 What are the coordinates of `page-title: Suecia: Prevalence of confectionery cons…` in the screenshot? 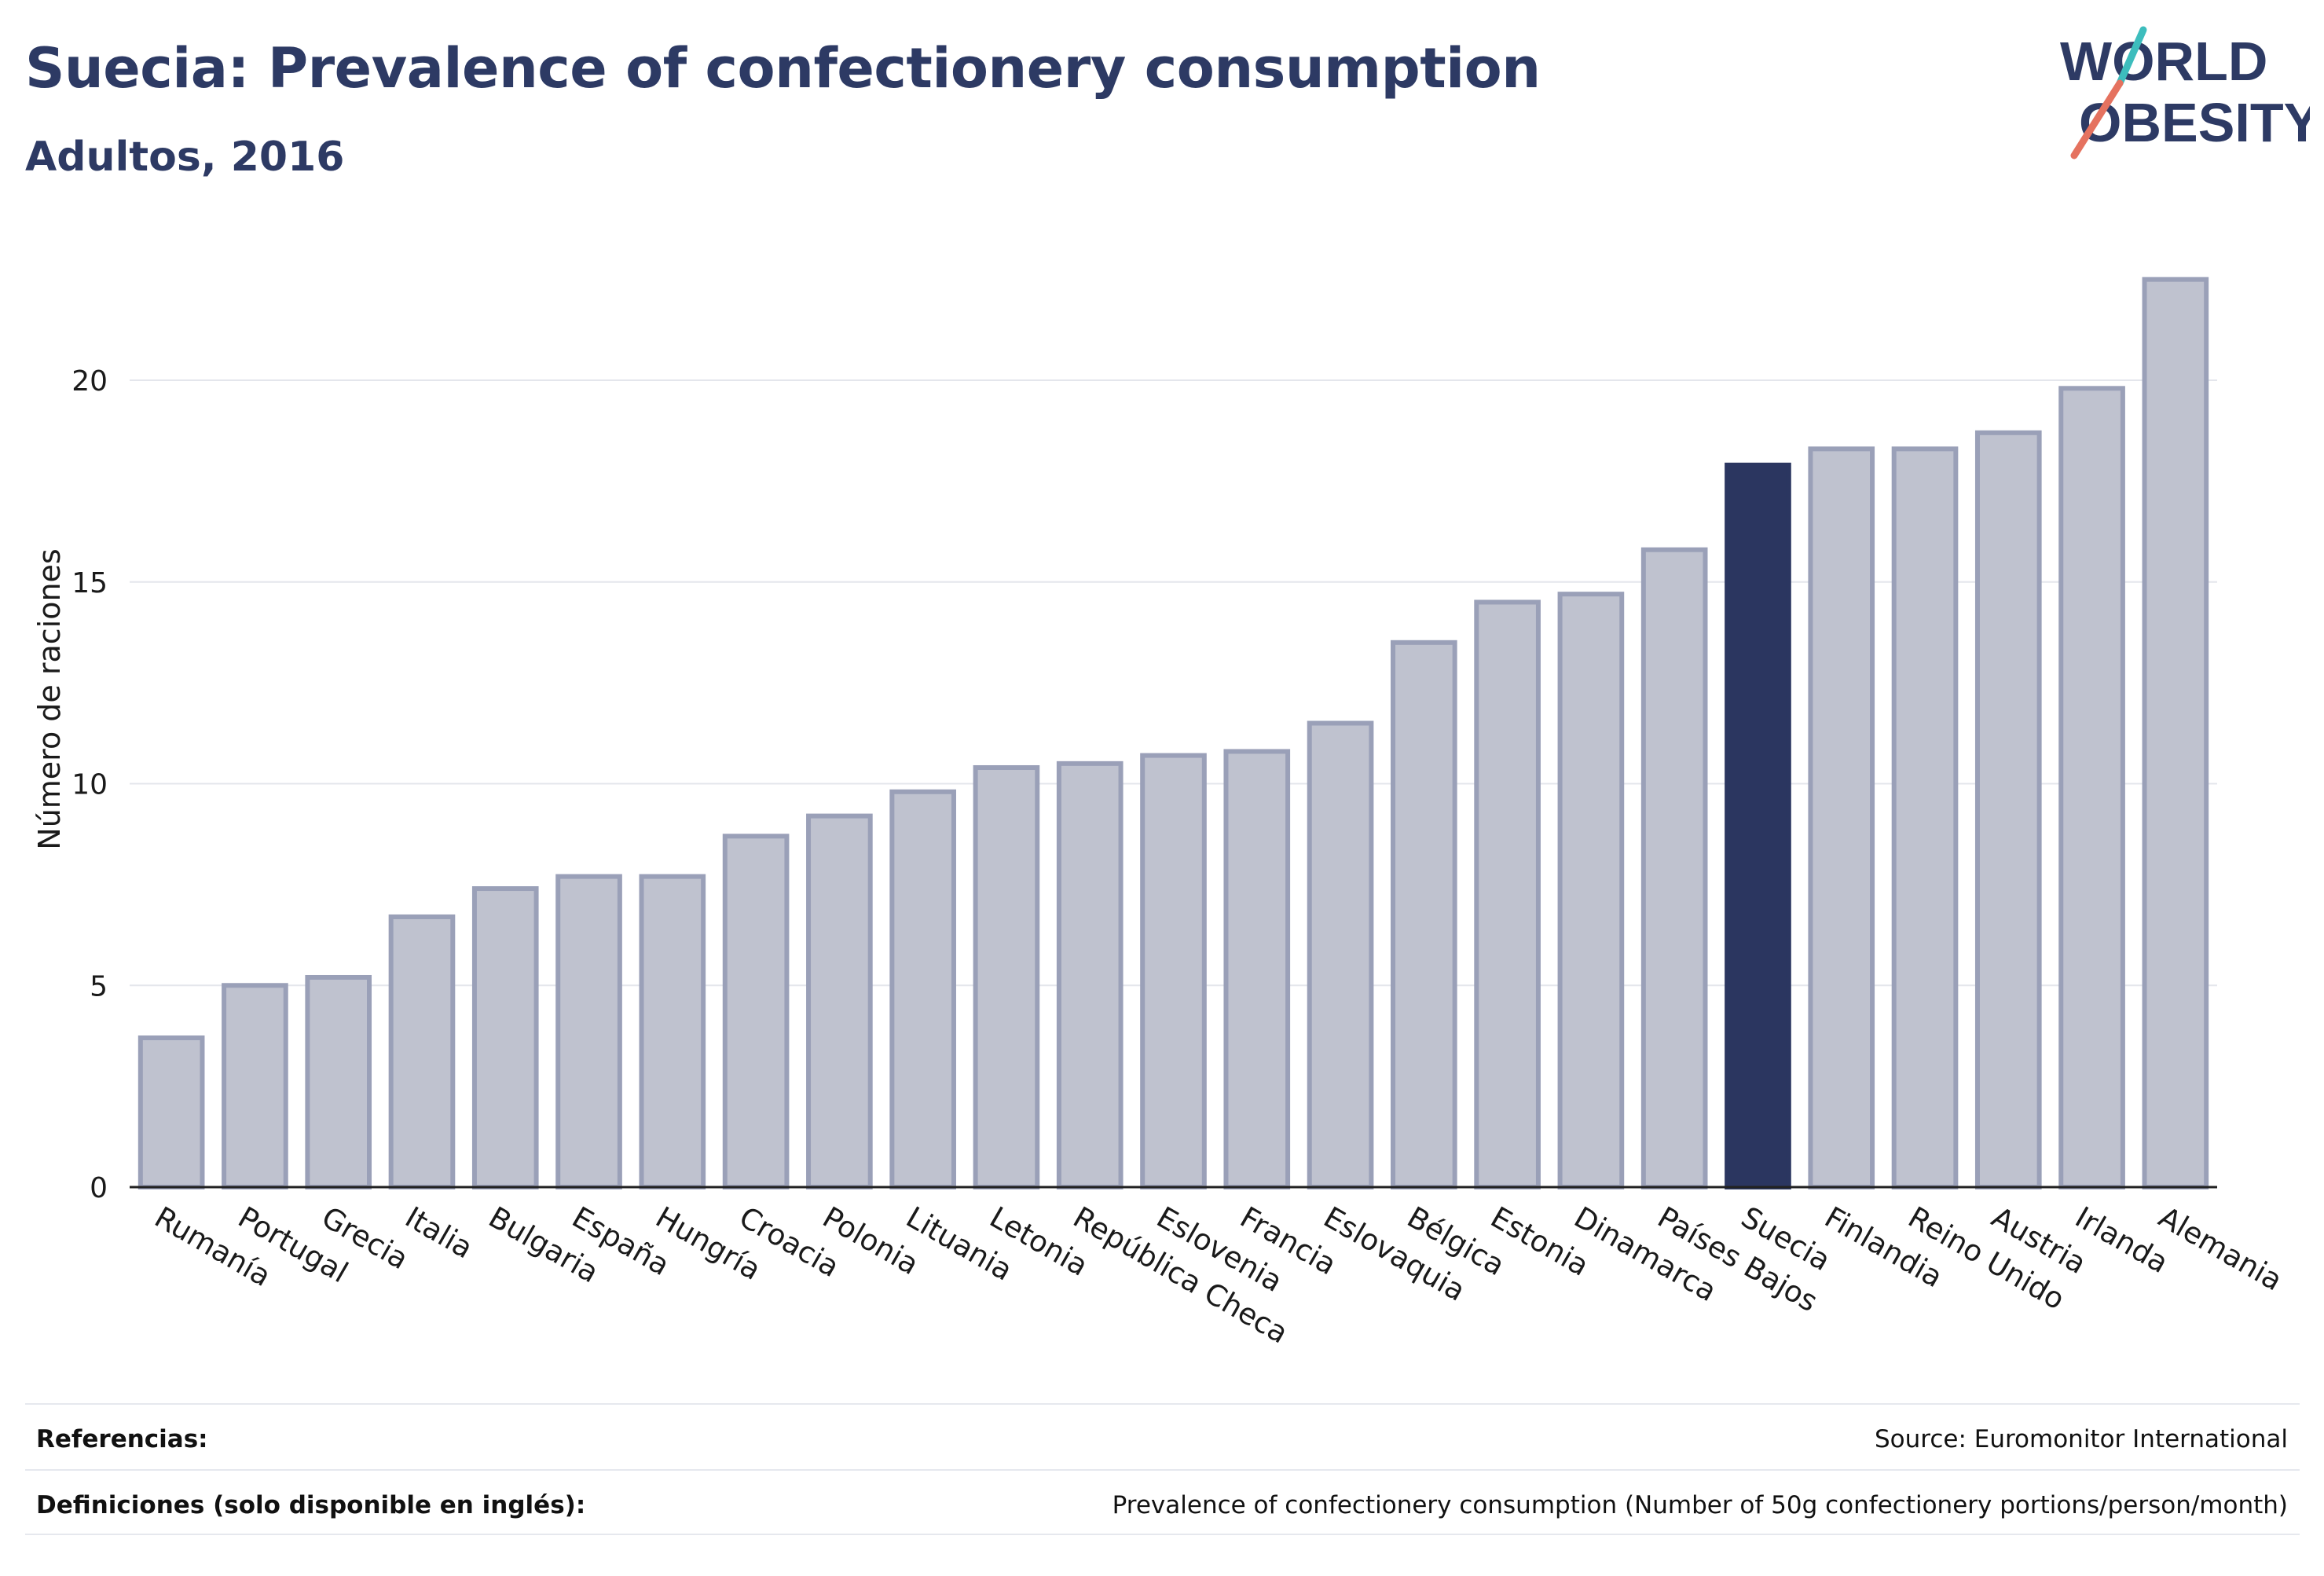 It's located at (783, 68).